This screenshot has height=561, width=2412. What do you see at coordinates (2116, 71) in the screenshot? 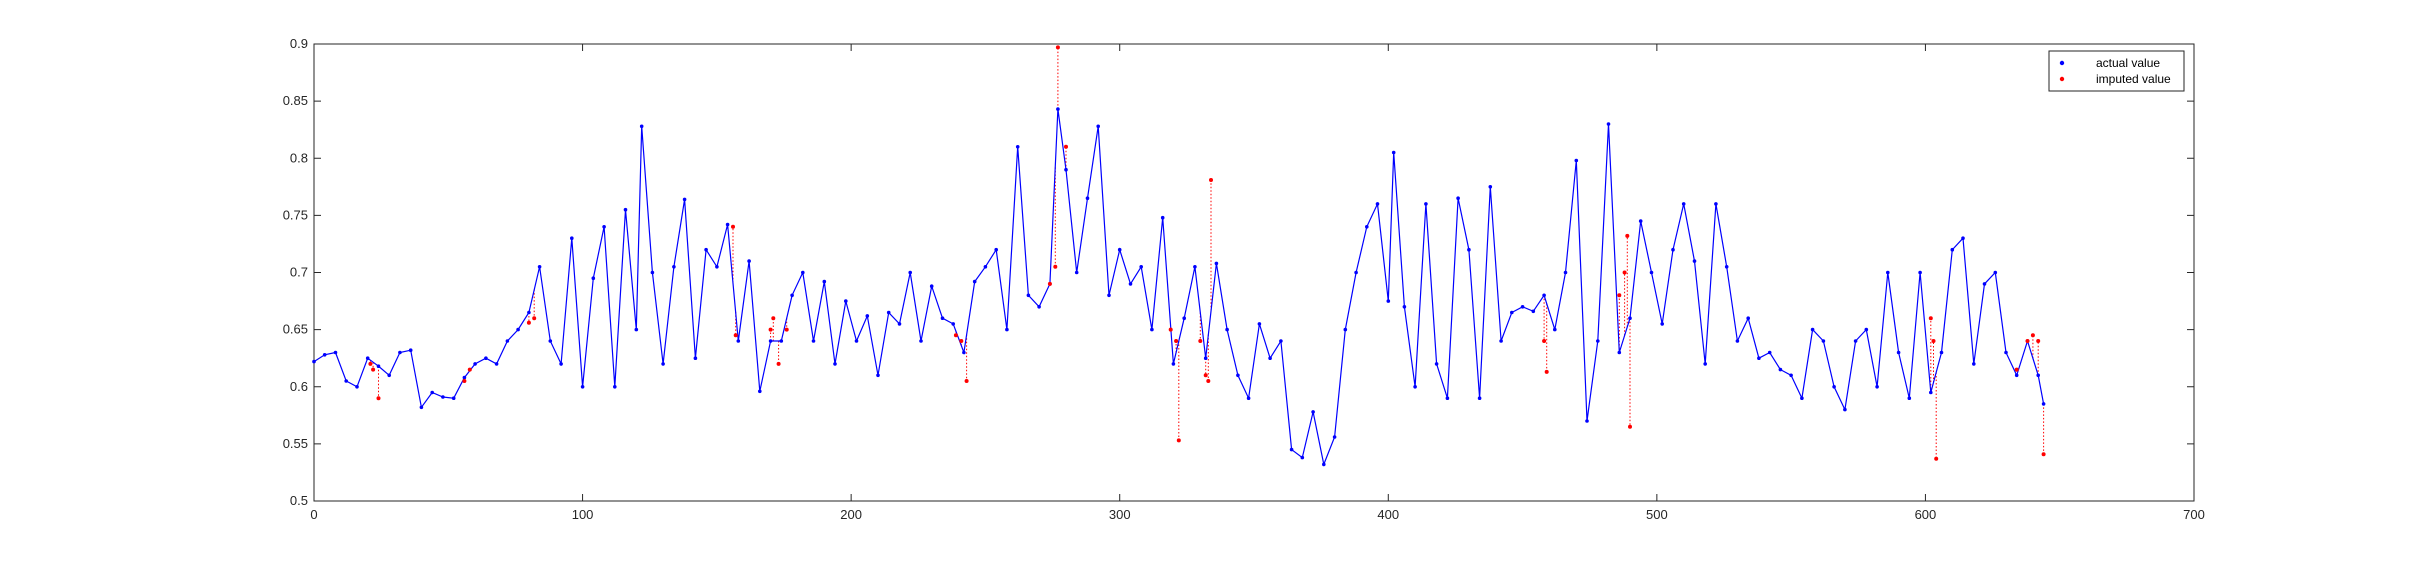
I see `legend: actual value imputed value` at bounding box center [2116, 71].